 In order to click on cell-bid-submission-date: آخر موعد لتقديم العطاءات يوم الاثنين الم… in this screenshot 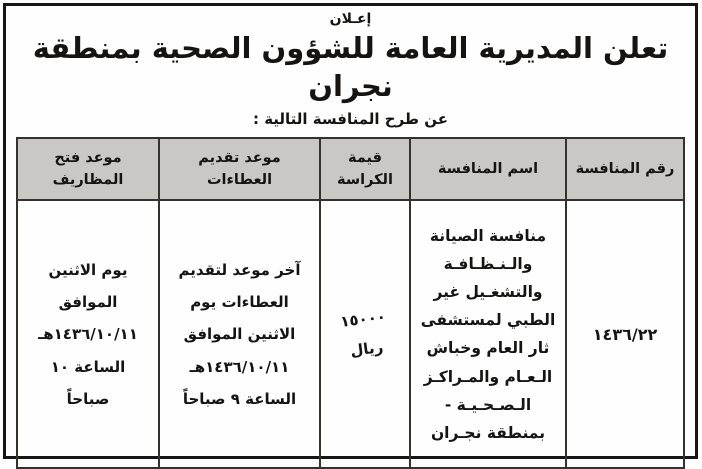, I will do `click(239, 334)`.